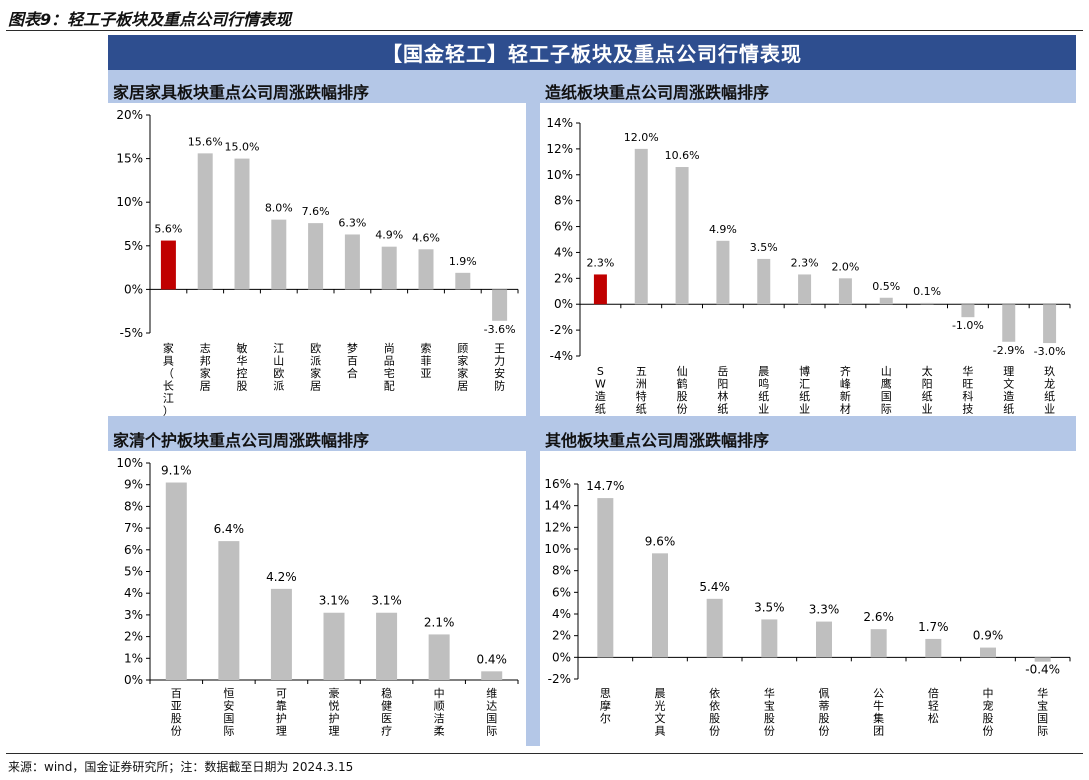 Image resolution: width=1089 pixels, height=780 pixels. What do you see at coordinates (133, 528) in the screenshot?
I see `y-tick-label: 7%` at bounding box center [133, 528].